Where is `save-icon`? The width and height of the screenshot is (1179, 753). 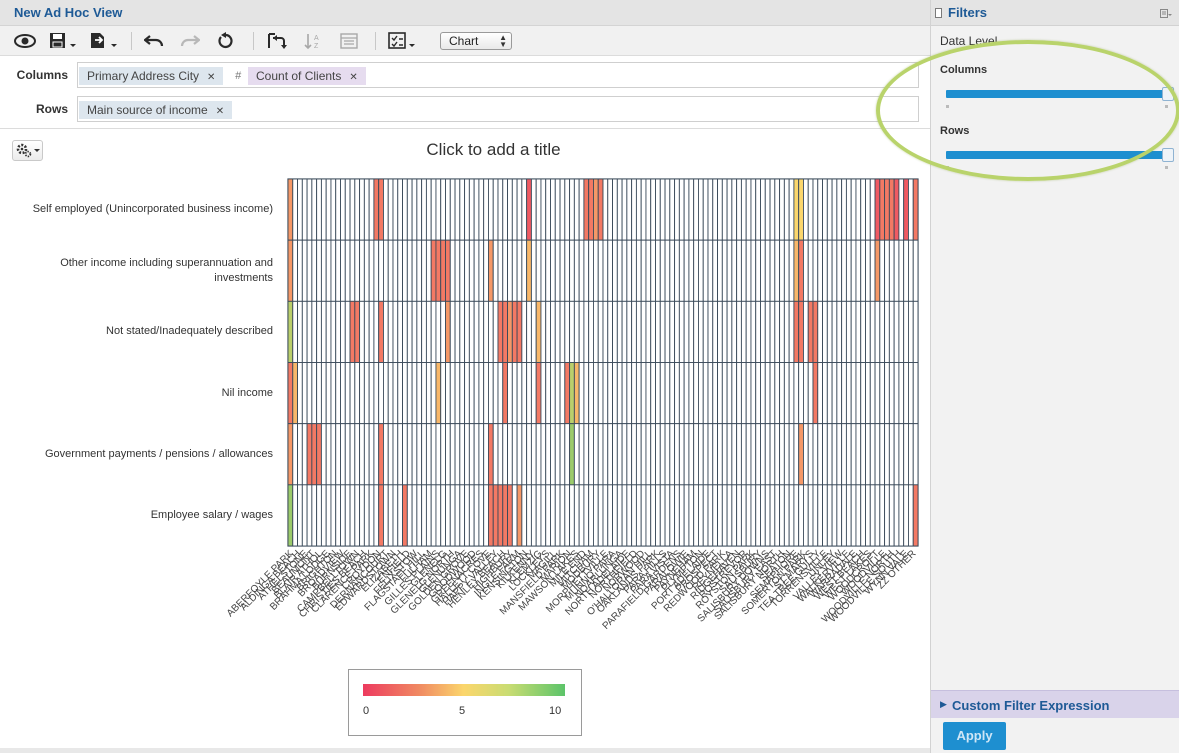 save-icon is located at coordinates (63, 41).